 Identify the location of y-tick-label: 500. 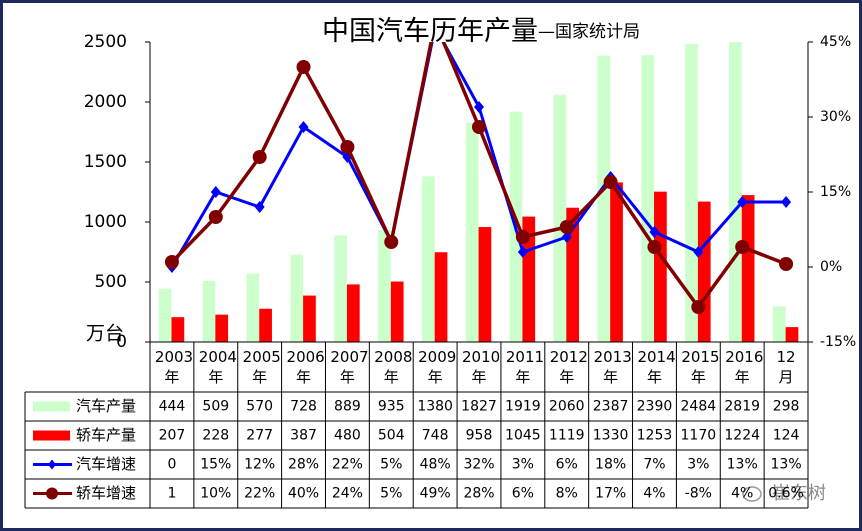
(111, 282).